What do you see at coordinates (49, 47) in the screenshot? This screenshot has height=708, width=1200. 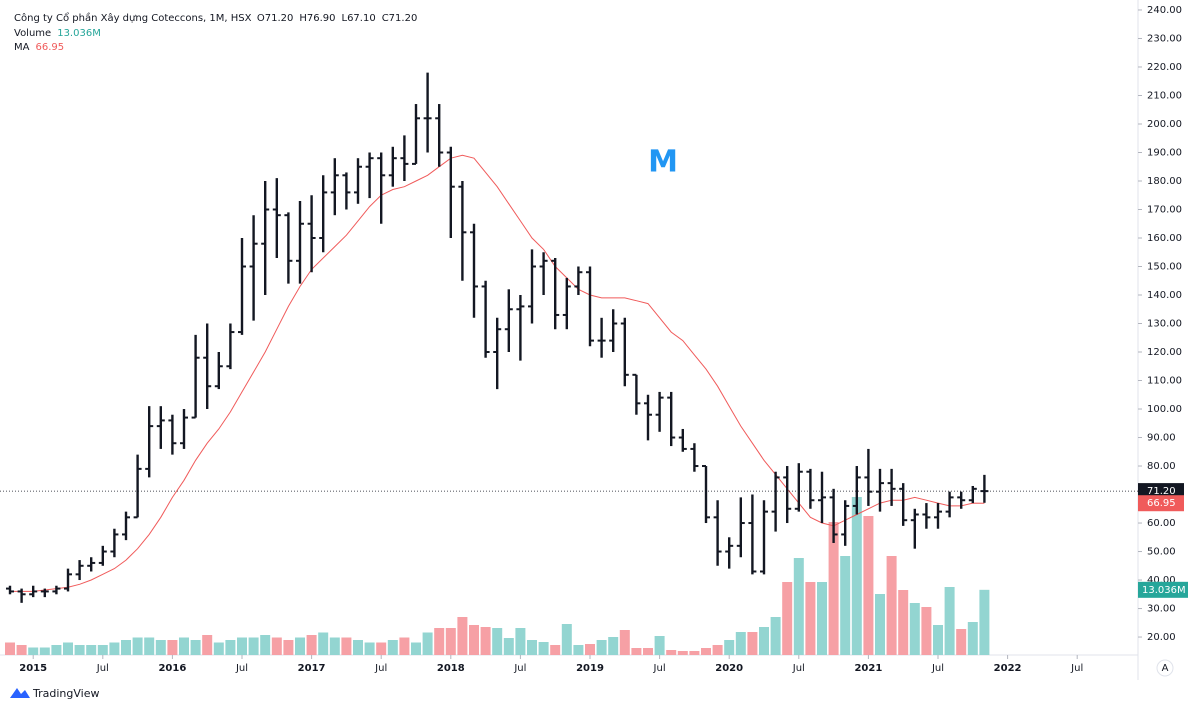 I see `ma-last: 66.95` at bounding box center [49, 47].